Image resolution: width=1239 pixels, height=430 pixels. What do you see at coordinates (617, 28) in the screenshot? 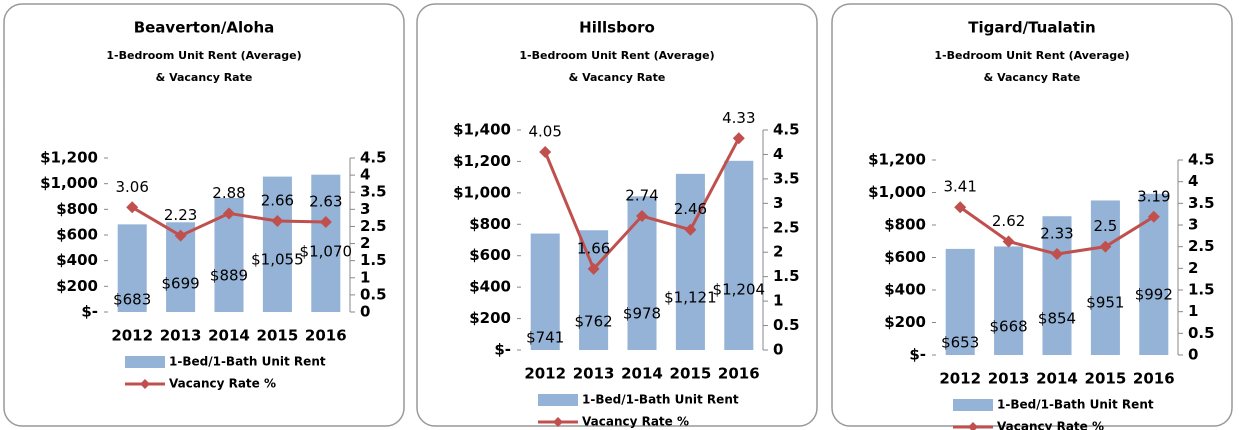
I see `chart-title: Hillsboro` at bounding box center [617, 28].